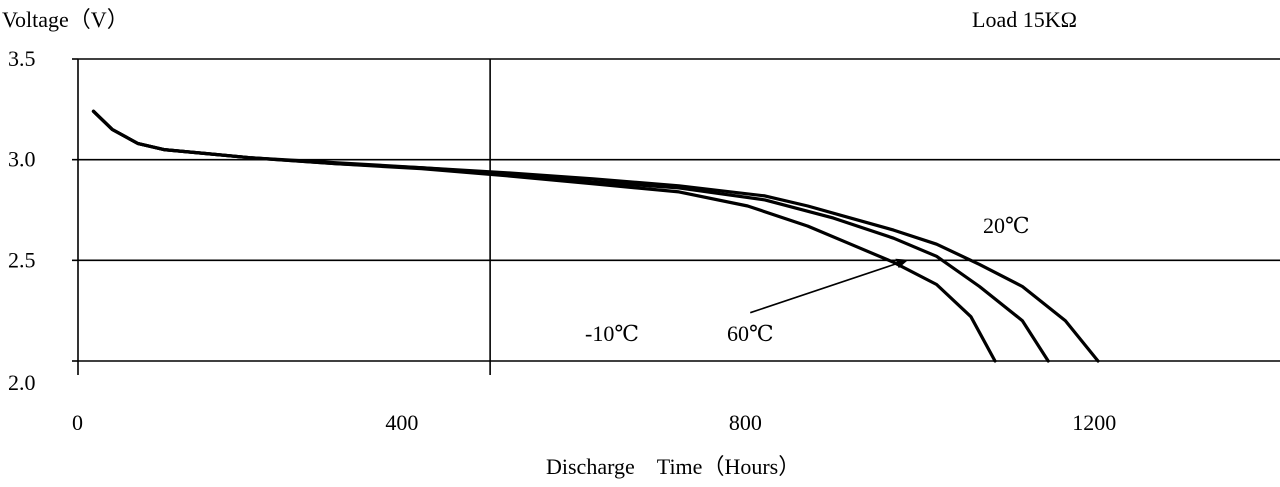 The image size is (1280, 487). What do you see at coordinates (22, 159) in the screenshot?
I see `y-tick-label: 3.0` at bounding box center [22, 159].